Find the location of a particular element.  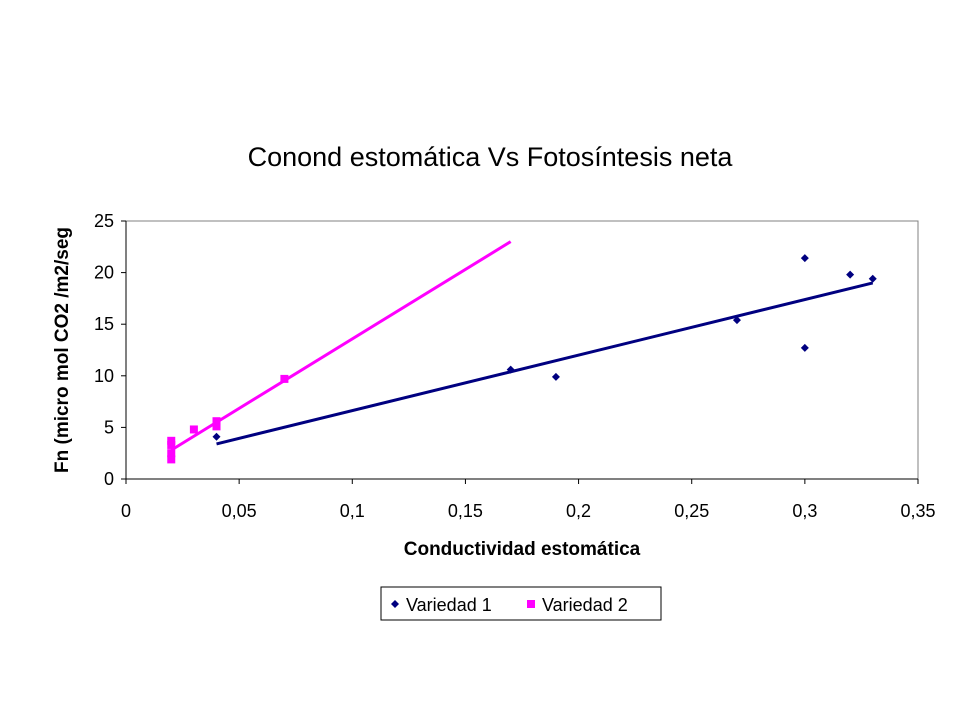

x-tick-label: 0,1 is located at coordinates (352, 511).